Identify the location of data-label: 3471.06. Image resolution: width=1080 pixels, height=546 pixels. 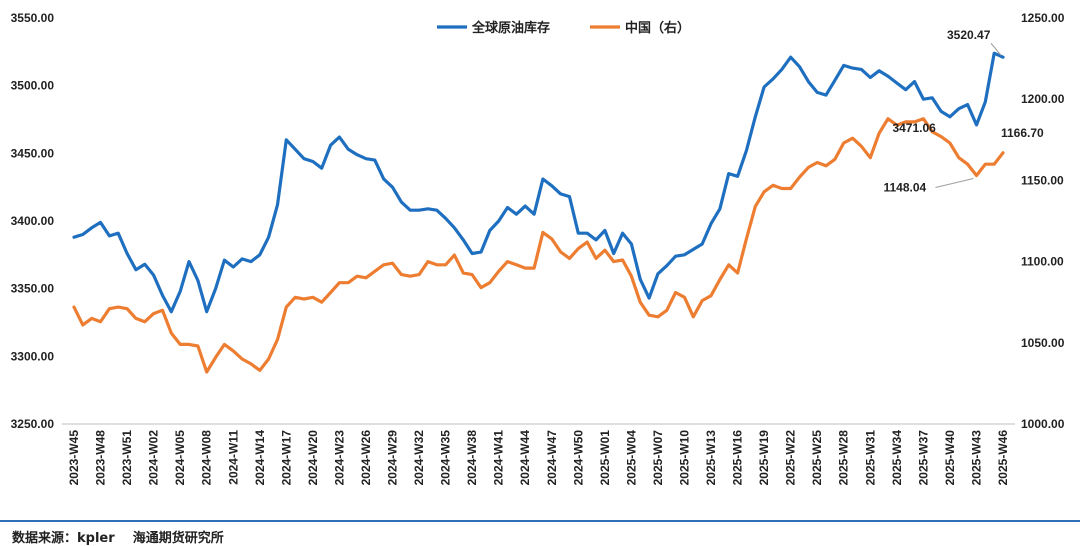
(914, 128).